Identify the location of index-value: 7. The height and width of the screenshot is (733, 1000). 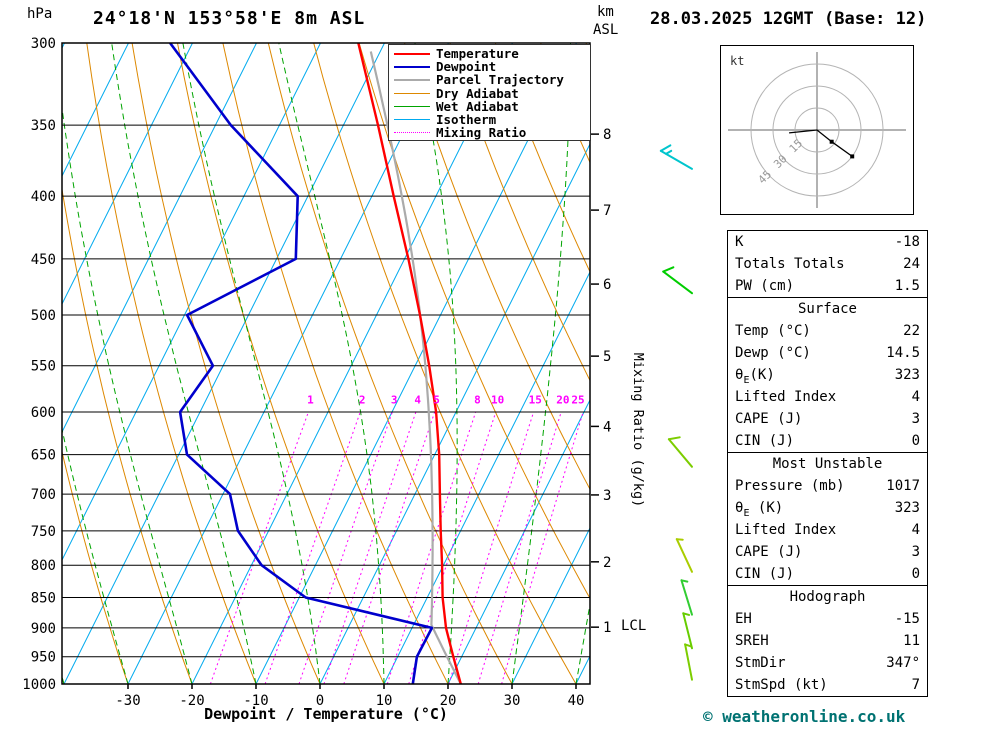
(915, 685).